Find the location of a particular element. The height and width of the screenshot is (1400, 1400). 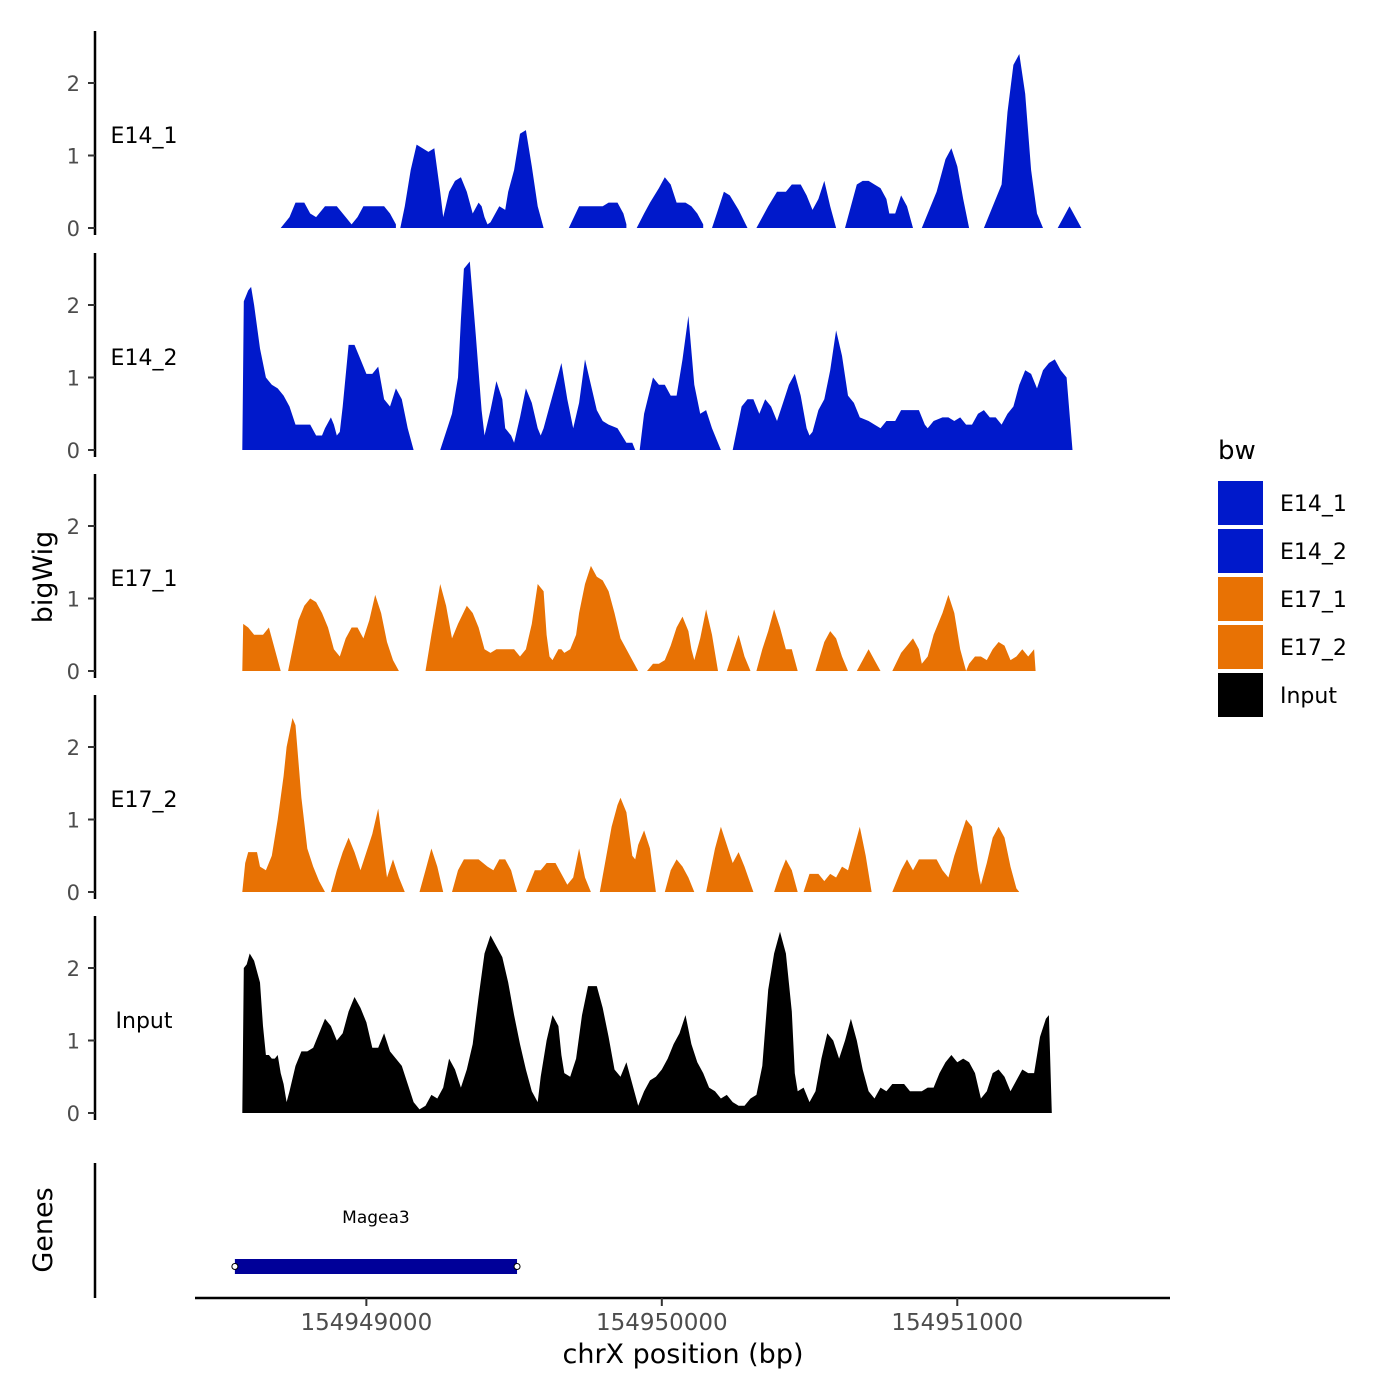

gene-bar is located at coordinates (376, 1266).